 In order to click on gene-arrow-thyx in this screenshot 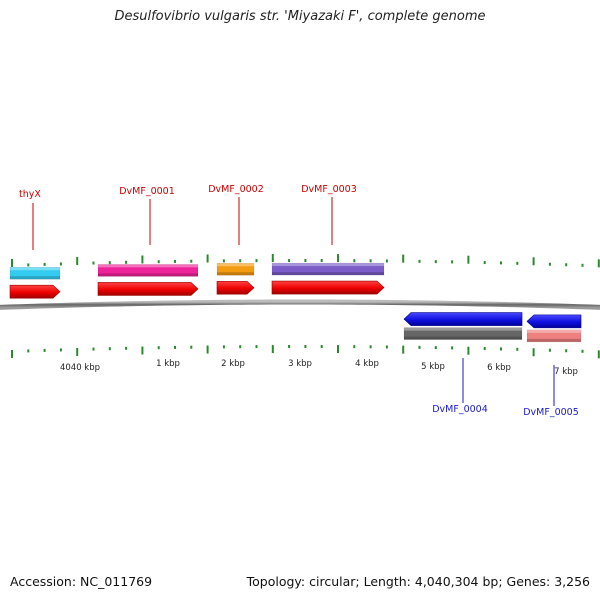, I will do `click(35, 291)`.